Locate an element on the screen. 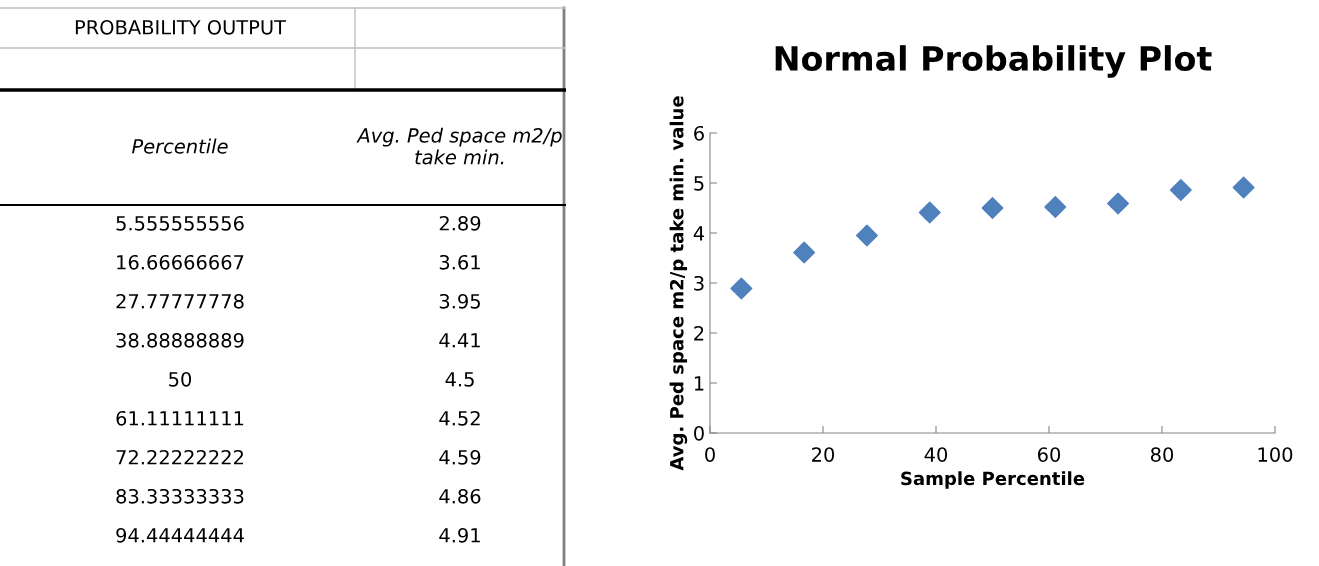 This screenshot has height=566, width=1319. y-axis-title: Avg. Ped space m2/p take min. value is located at coordinates (678, 283).